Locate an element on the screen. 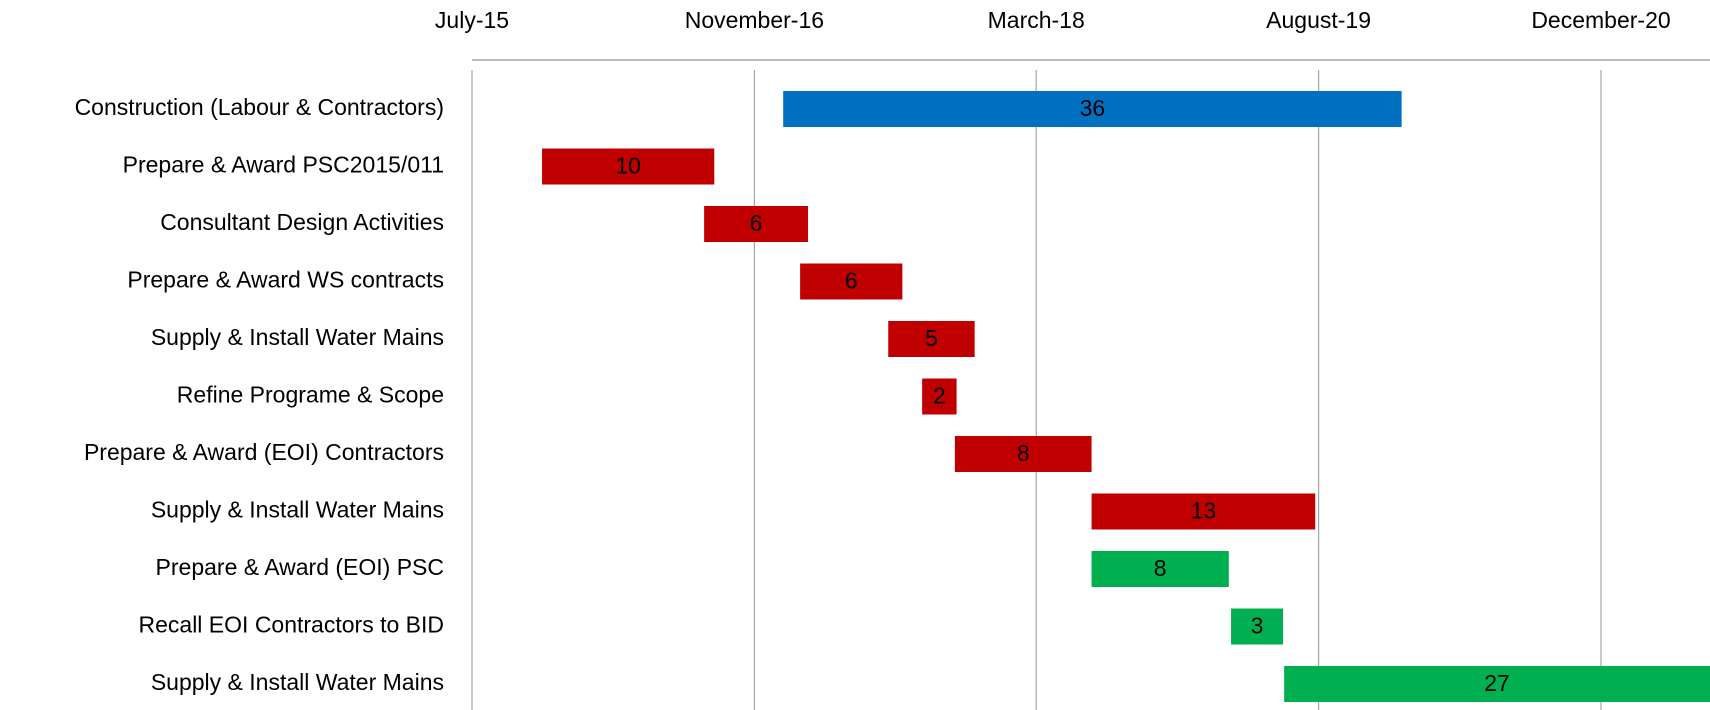  duration-label: 13 is located at coordinates (1204, 511).